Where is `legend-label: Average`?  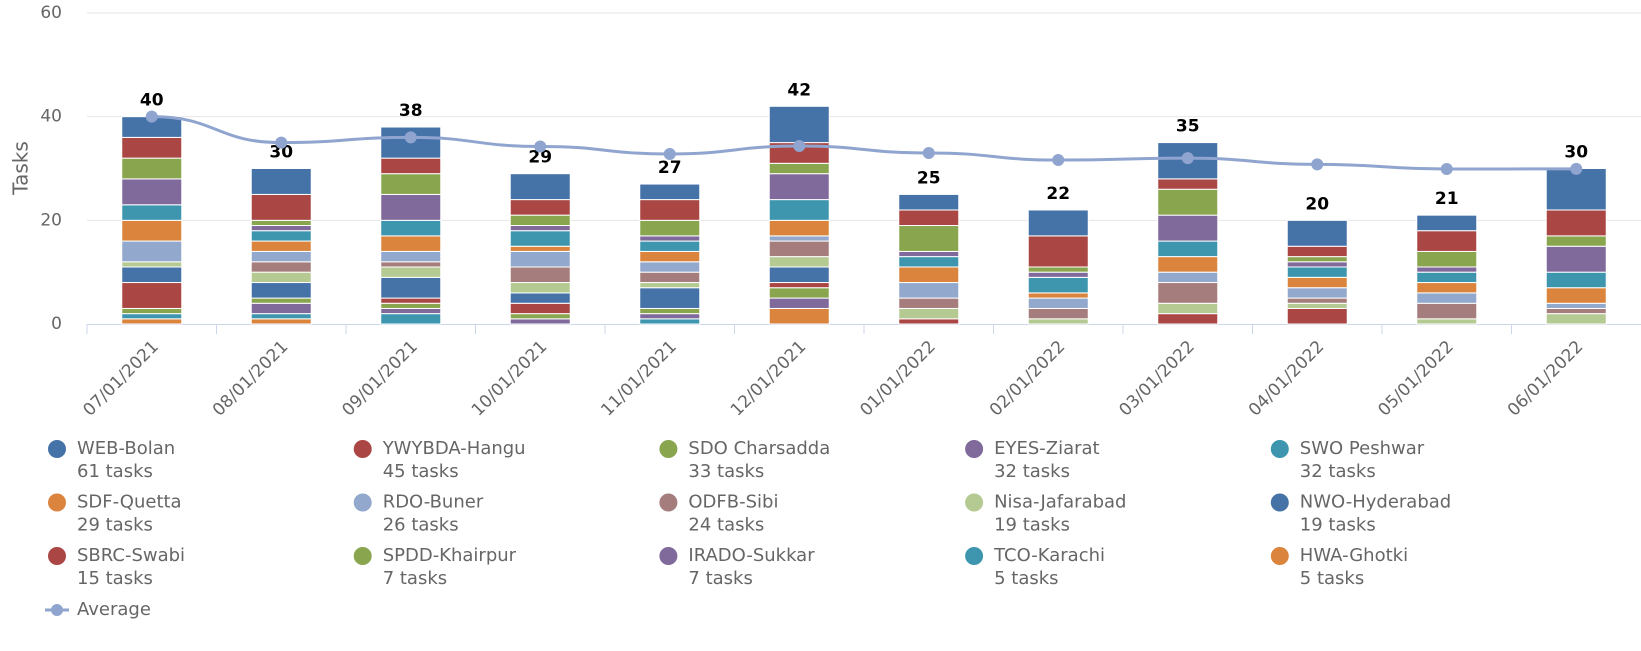 legend-label: Average is located at coordinates (114, 609).